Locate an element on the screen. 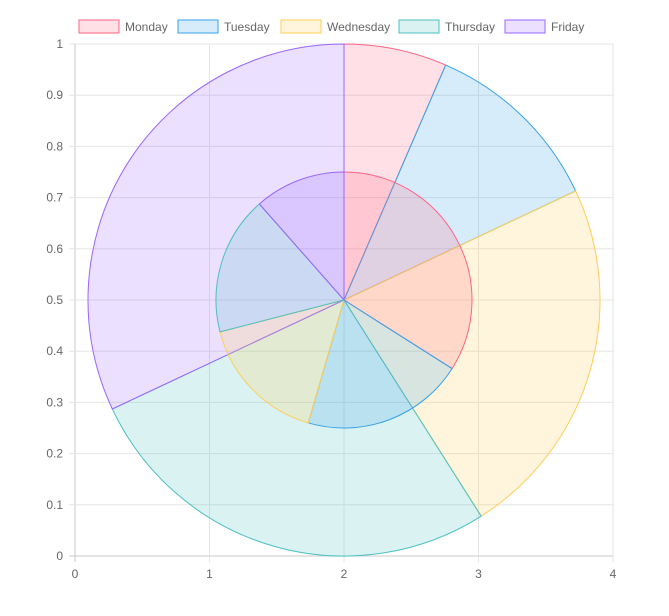  outer-slice-tuesday is located at coordinates (460, 183).